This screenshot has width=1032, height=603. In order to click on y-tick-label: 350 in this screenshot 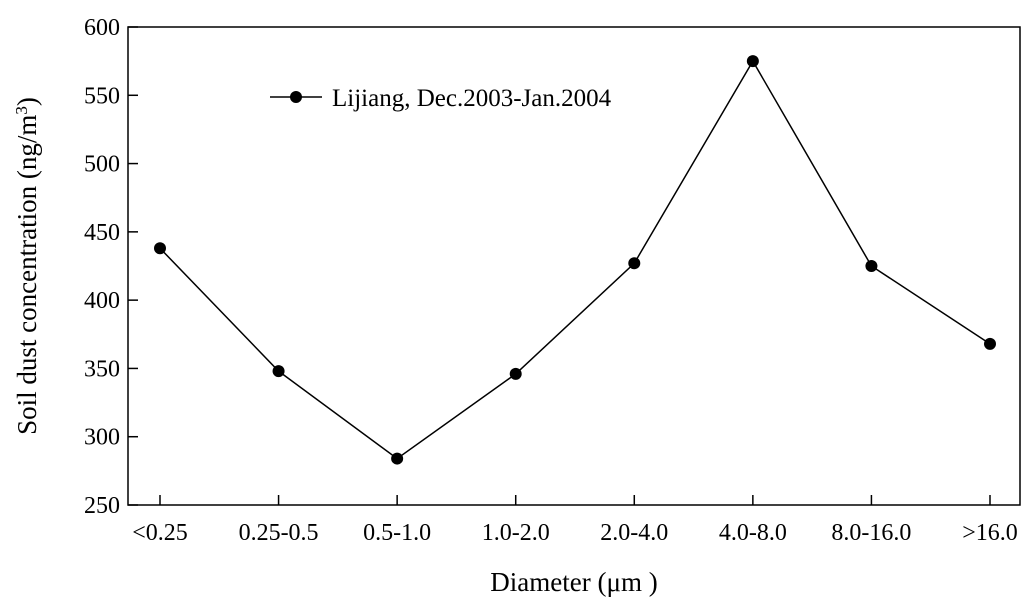, I will do `click(102, 369)`.